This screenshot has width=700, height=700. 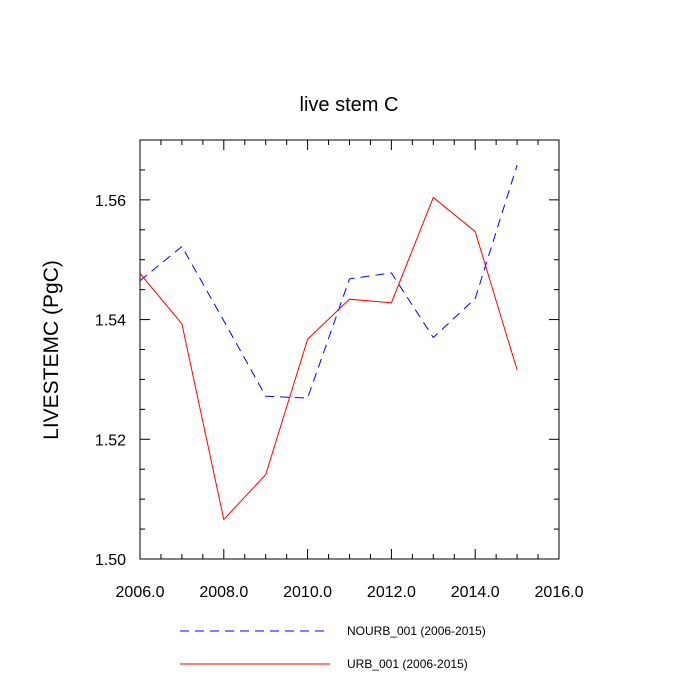 What do you see at coordinates (110, 201) in the screenshot?
I see `y-tick-label: 1.56` at bounding box center [110, 201].